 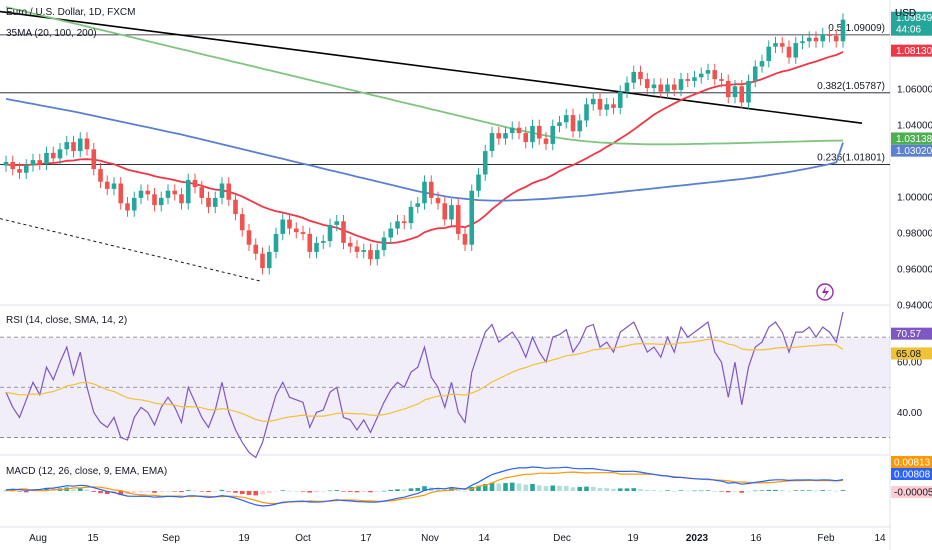 I want to click on trendline-support, so click(x=131, y=250).